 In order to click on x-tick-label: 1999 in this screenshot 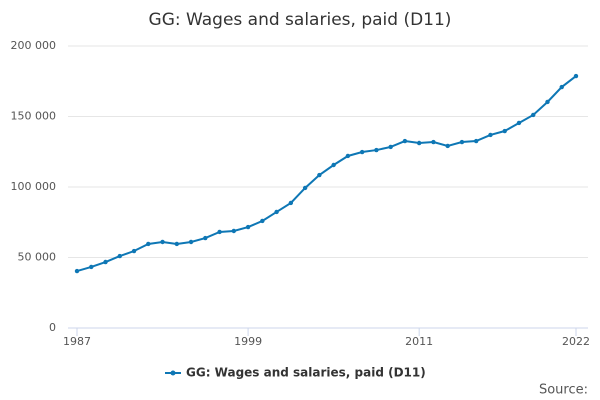, I will do `click(248, 341)`.